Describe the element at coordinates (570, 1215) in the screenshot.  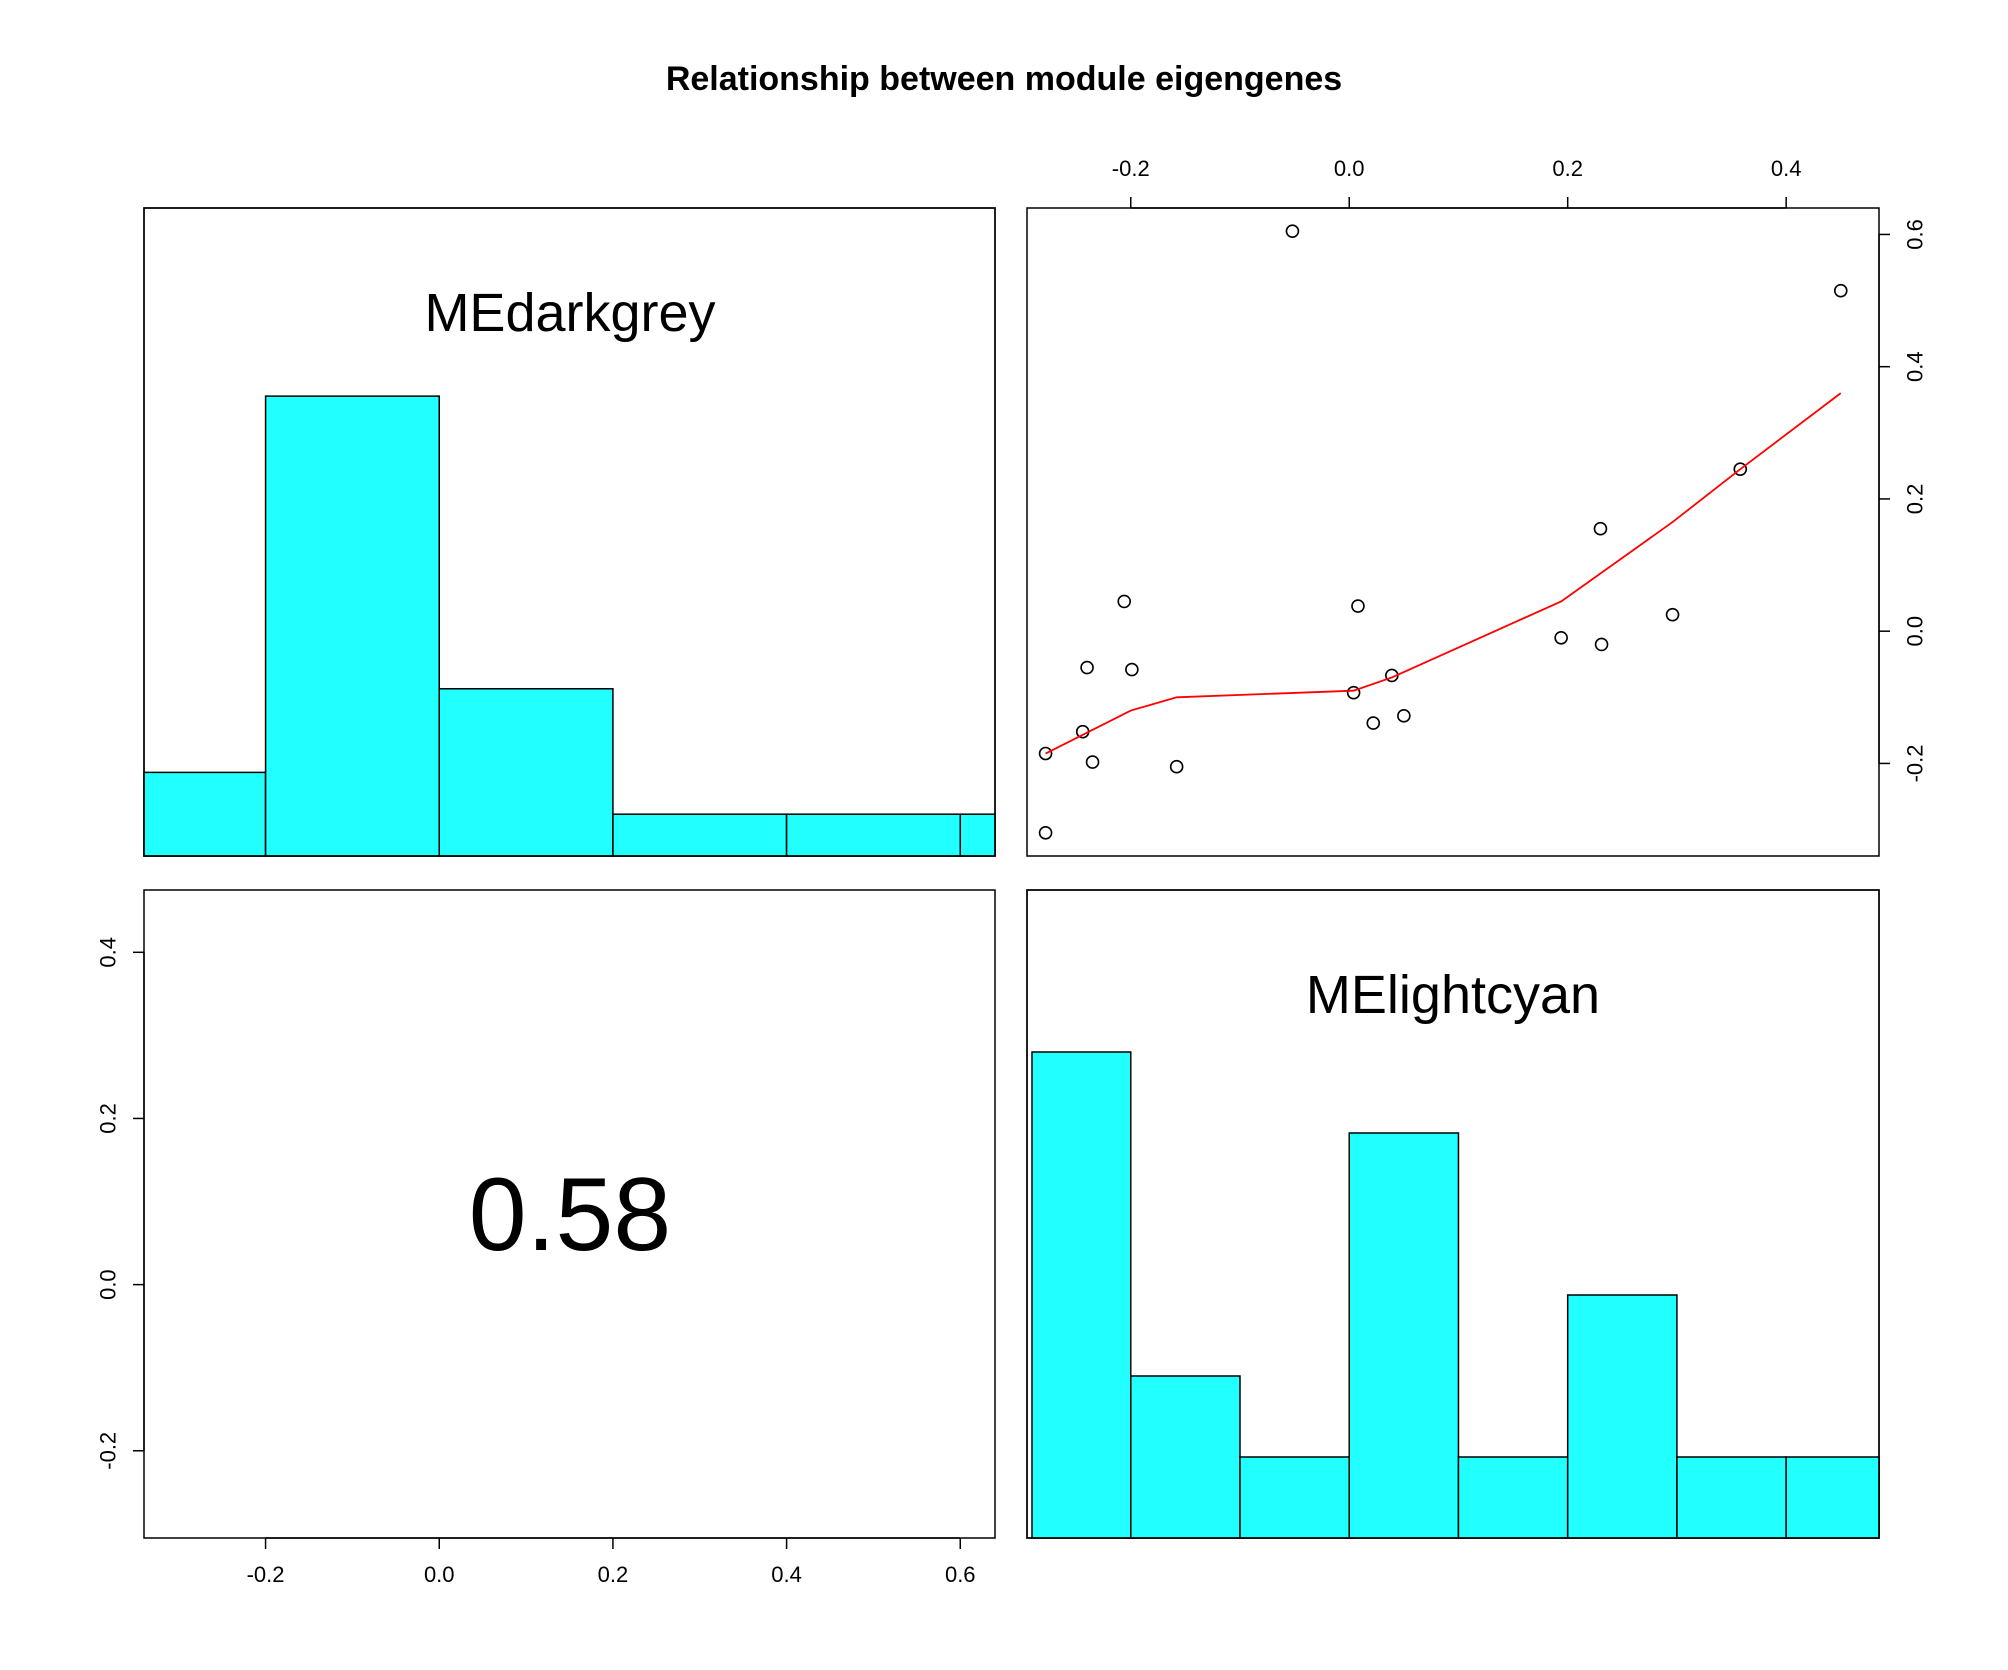
I see `correlation-value: 0.58` at that location.